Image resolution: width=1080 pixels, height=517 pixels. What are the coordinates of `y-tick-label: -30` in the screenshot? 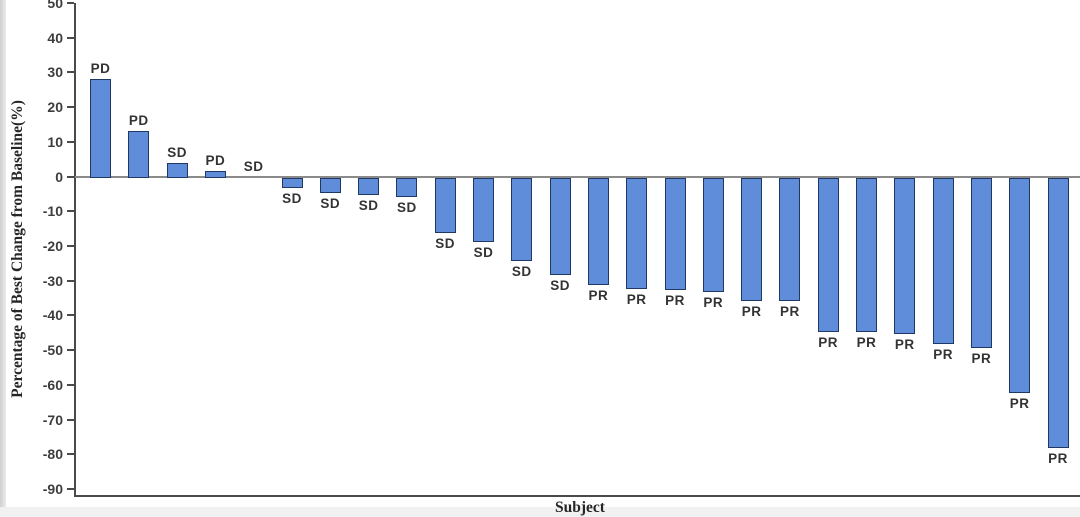 It's located at (52, 280).